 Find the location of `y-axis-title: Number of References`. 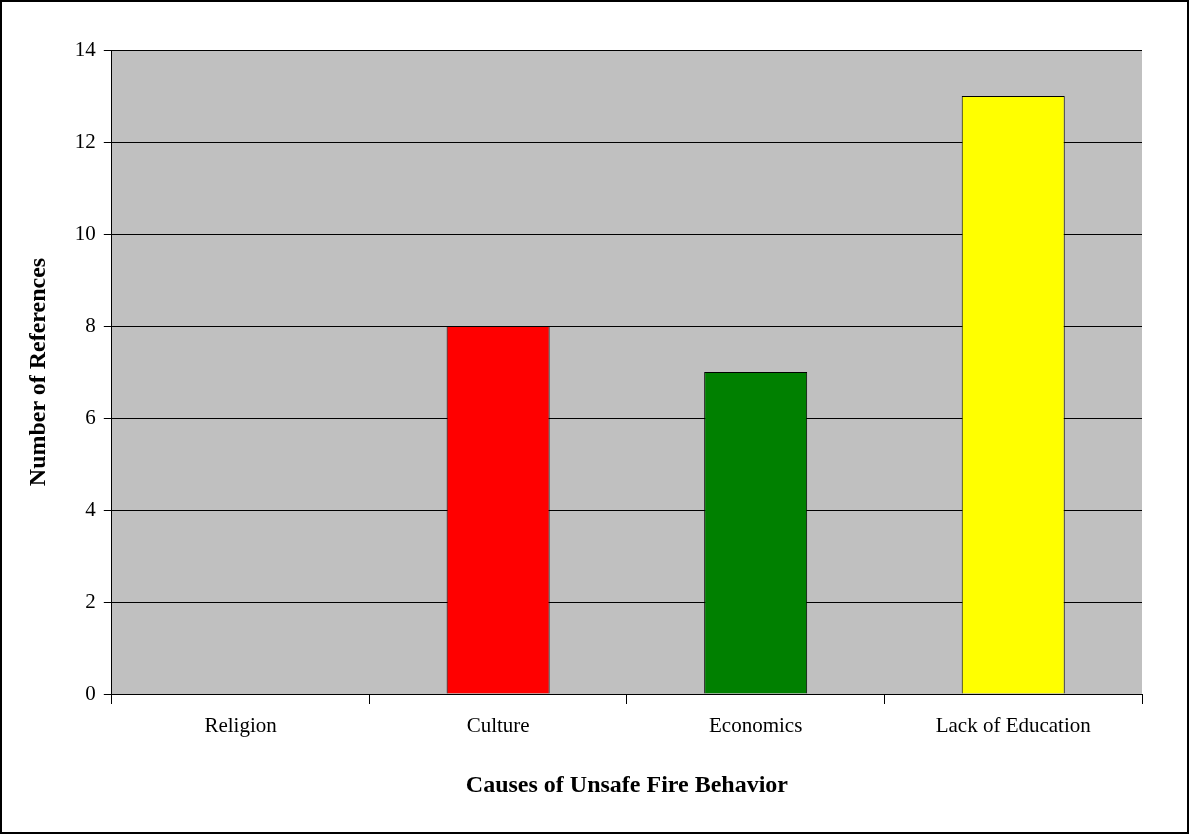

y-axis-title: Number of References is located at coordinates (36, 372).